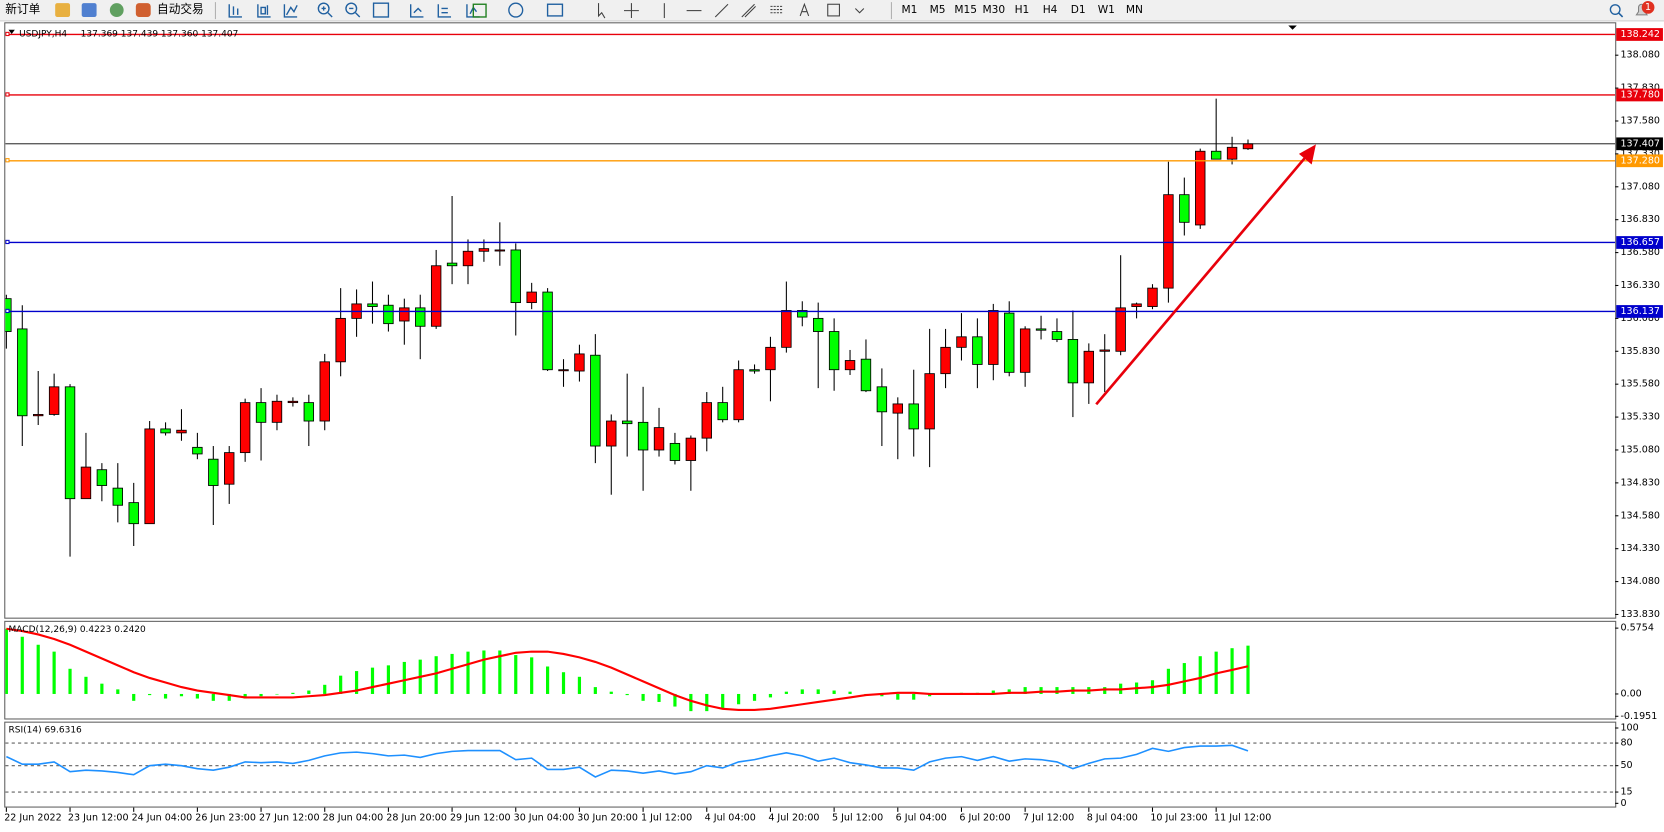  I want to click on rsi-pane-frame, so click(810, 764).